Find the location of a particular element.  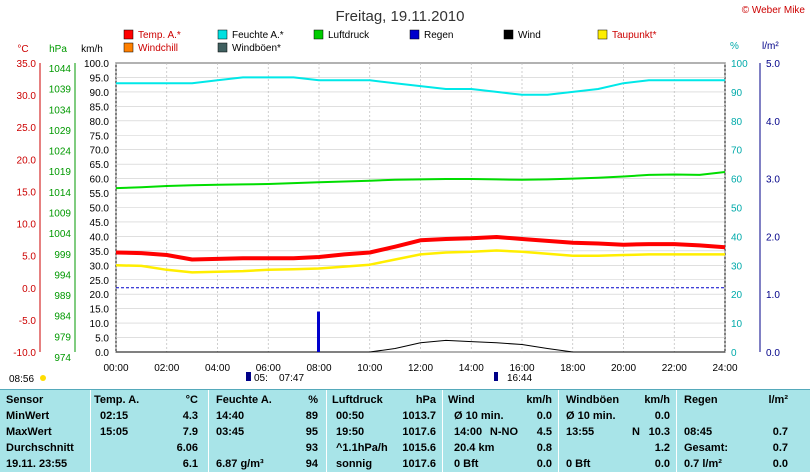

wind-tick: 30.0 is located at coordinates (100, 266).